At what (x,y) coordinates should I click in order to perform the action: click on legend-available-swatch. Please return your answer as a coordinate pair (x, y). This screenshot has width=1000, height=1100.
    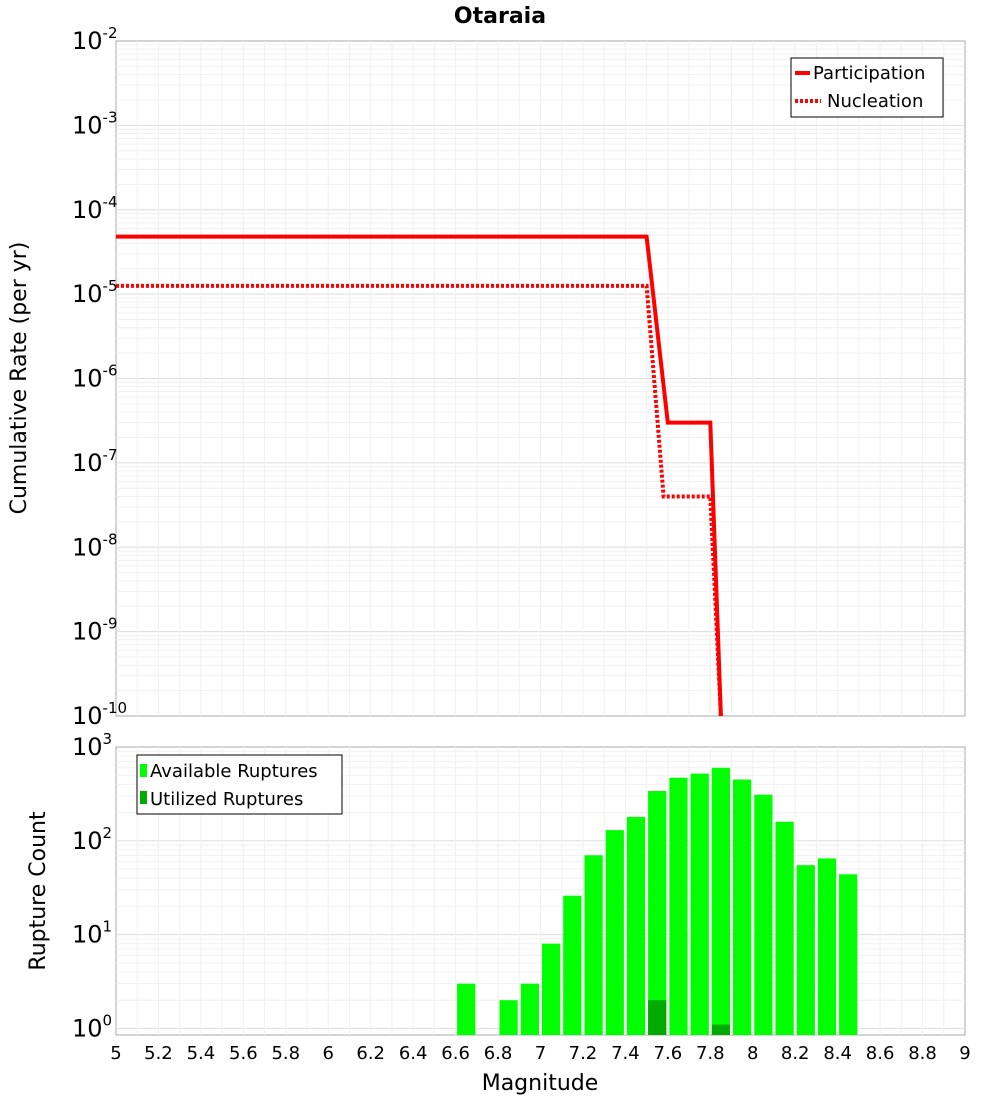
    Looking at the image, I should click on (143, 770).